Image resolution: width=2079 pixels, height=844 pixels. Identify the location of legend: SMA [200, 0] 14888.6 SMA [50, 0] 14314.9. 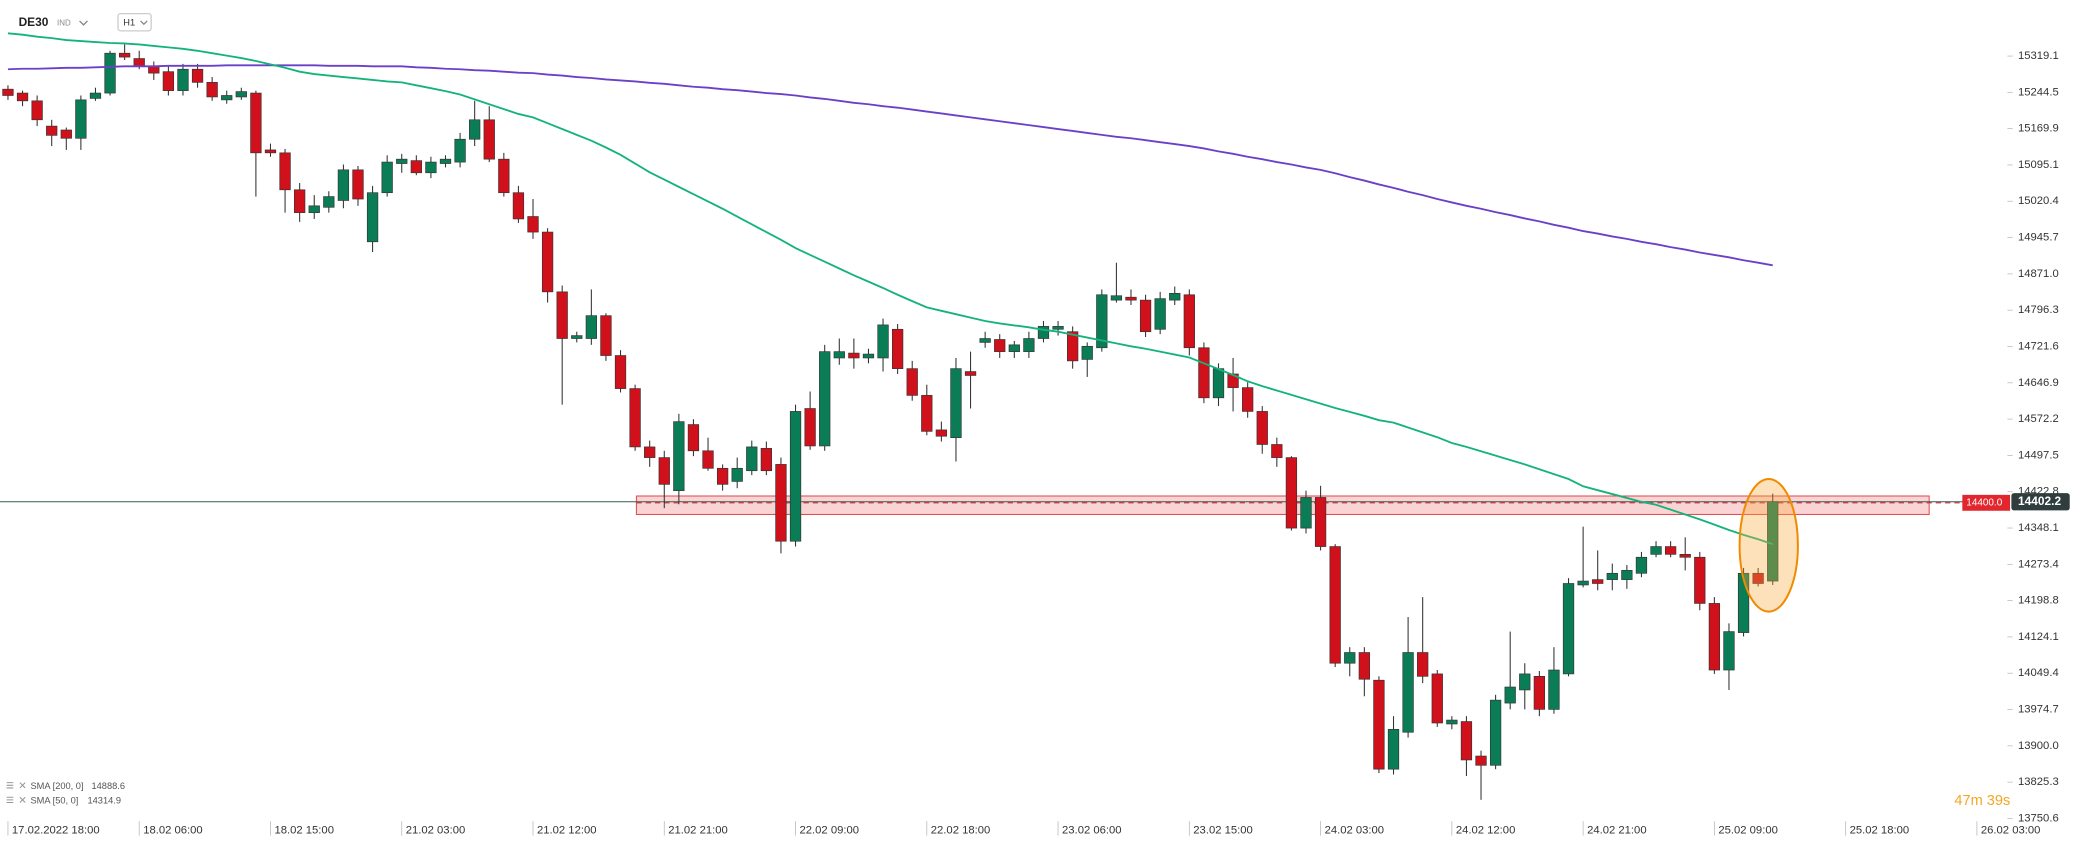
(65, 793).